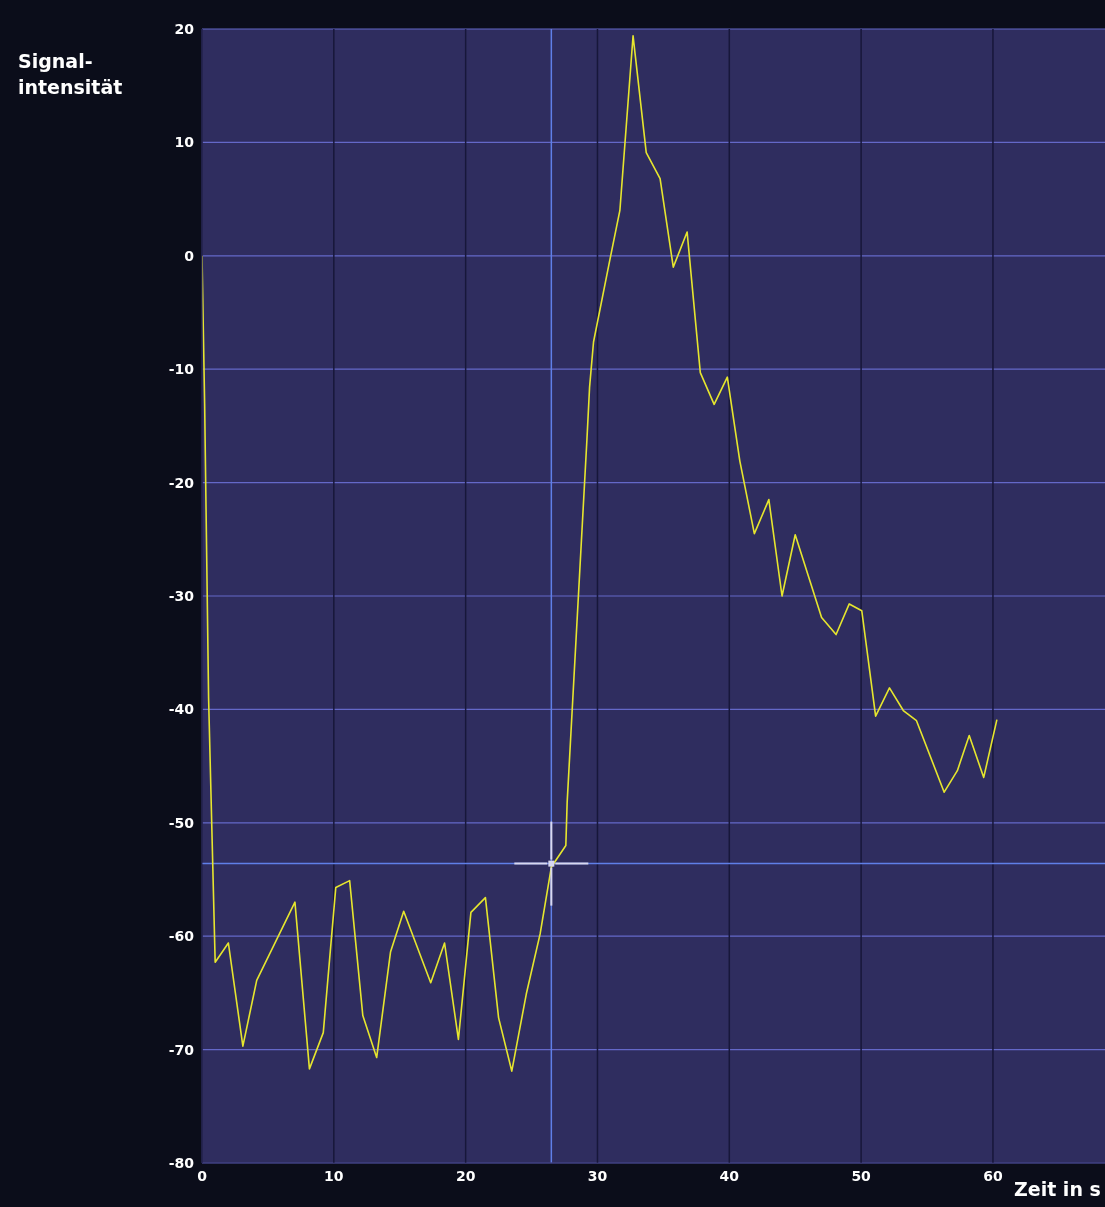 The width and height of the screenshot is (1105, 1207). What do you see at coordinates (181, 595) in the screenshot?
I see `y-tick-label: -30` at bounding box center [181, 595].